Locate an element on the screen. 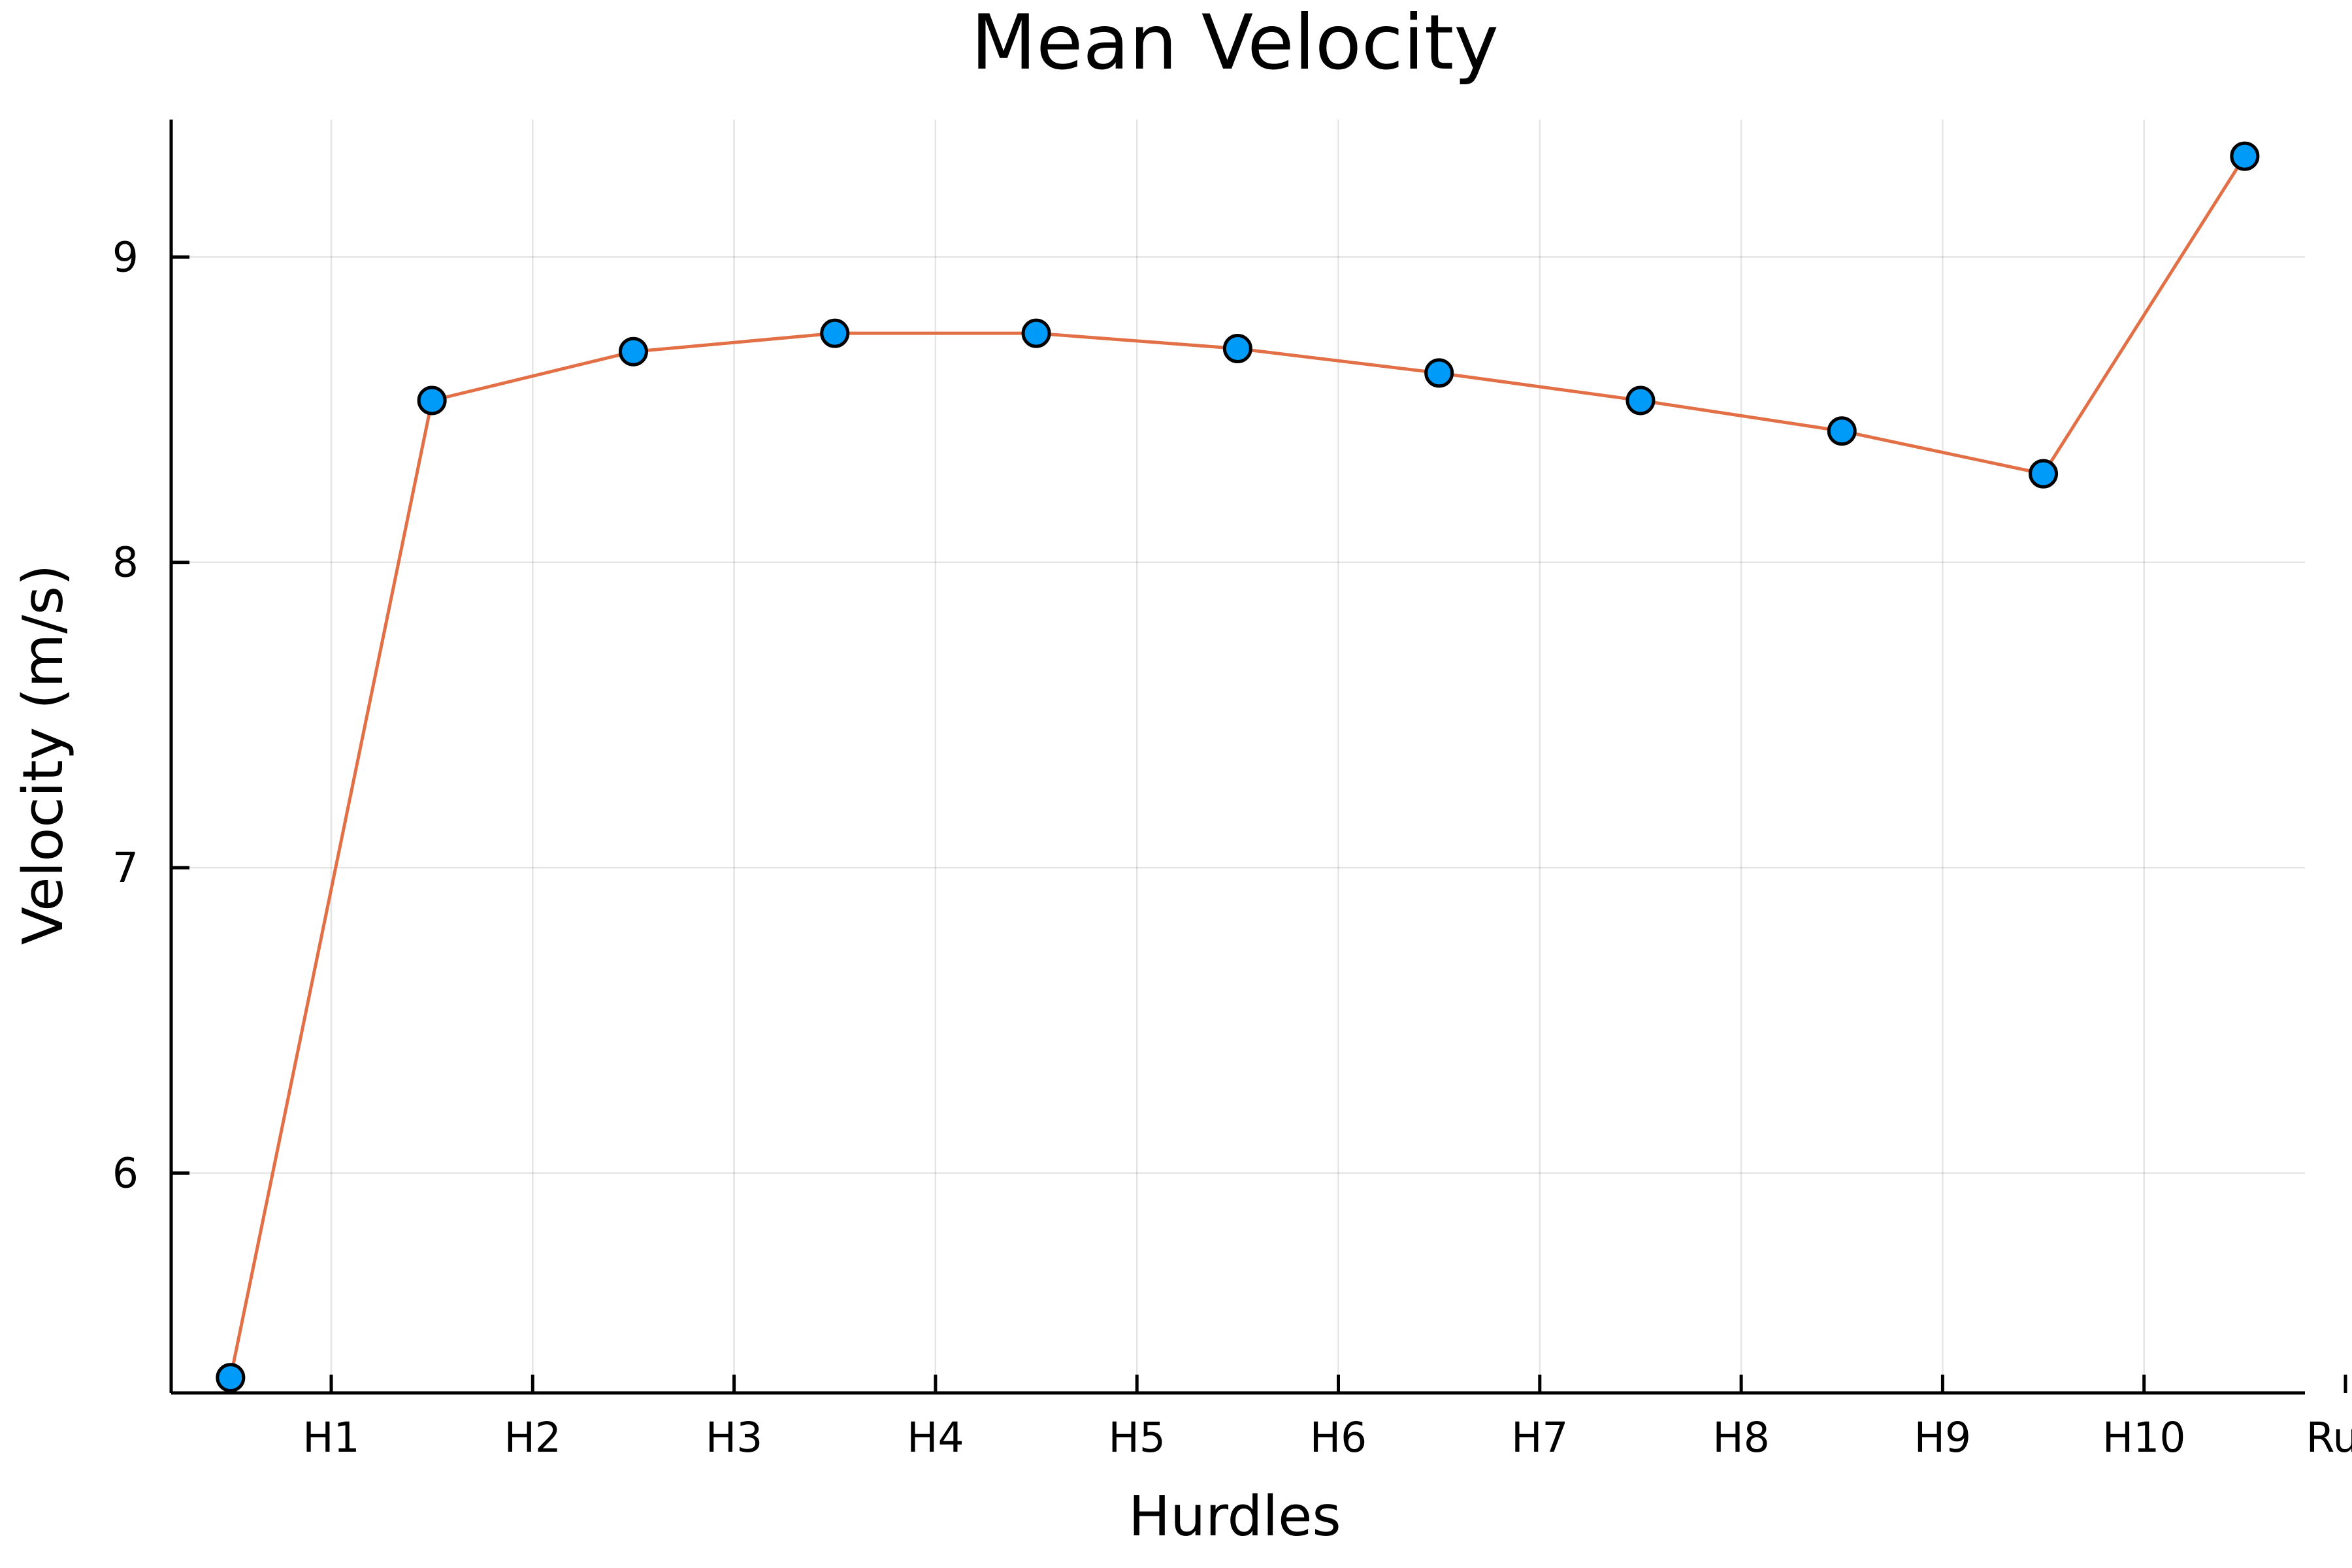 The image size is (2352, 1568). x-tick-label: H9 is located at coordinates (1942, 1438).